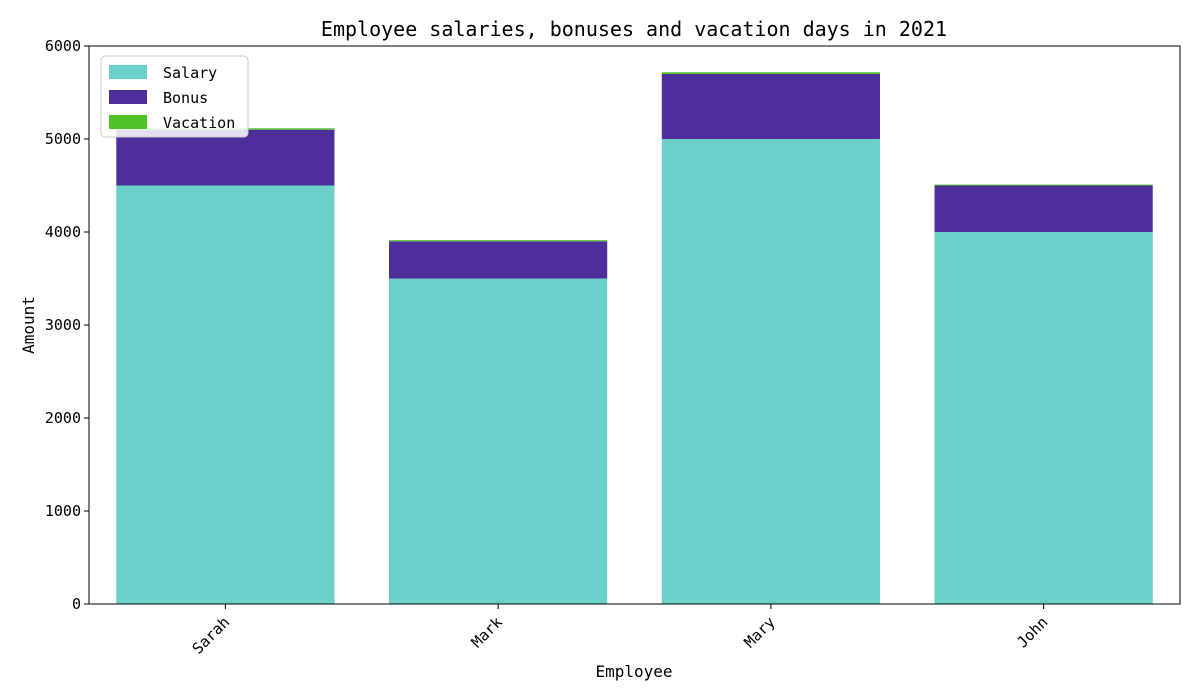 Image resolution: width=1200 pixels, height=700 pixels. Describe the element at coordinates (63, 46) in the screenshot. I see `y-tick-label: 6000` at that location.